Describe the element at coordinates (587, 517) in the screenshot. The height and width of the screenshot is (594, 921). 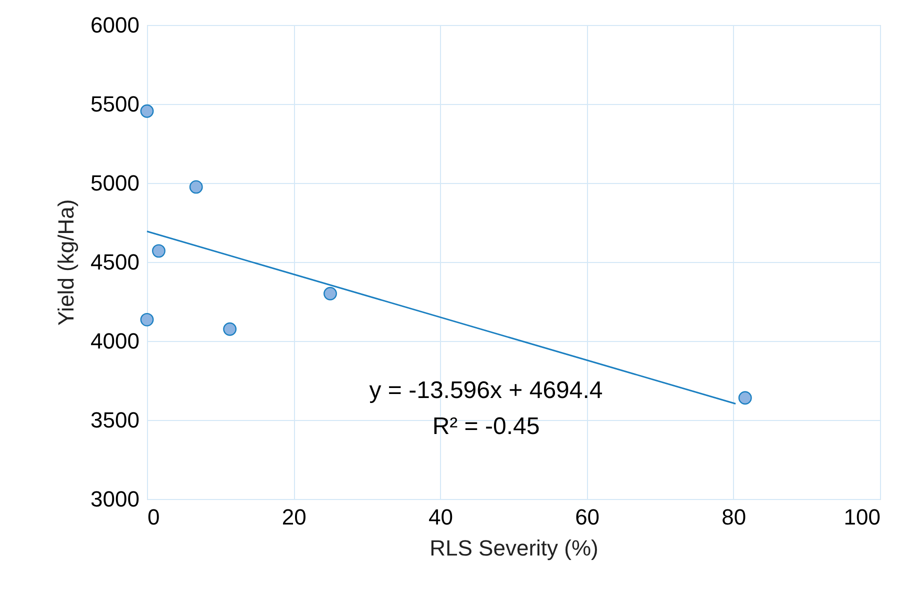
I see `x-tick-label: 60` at that location.